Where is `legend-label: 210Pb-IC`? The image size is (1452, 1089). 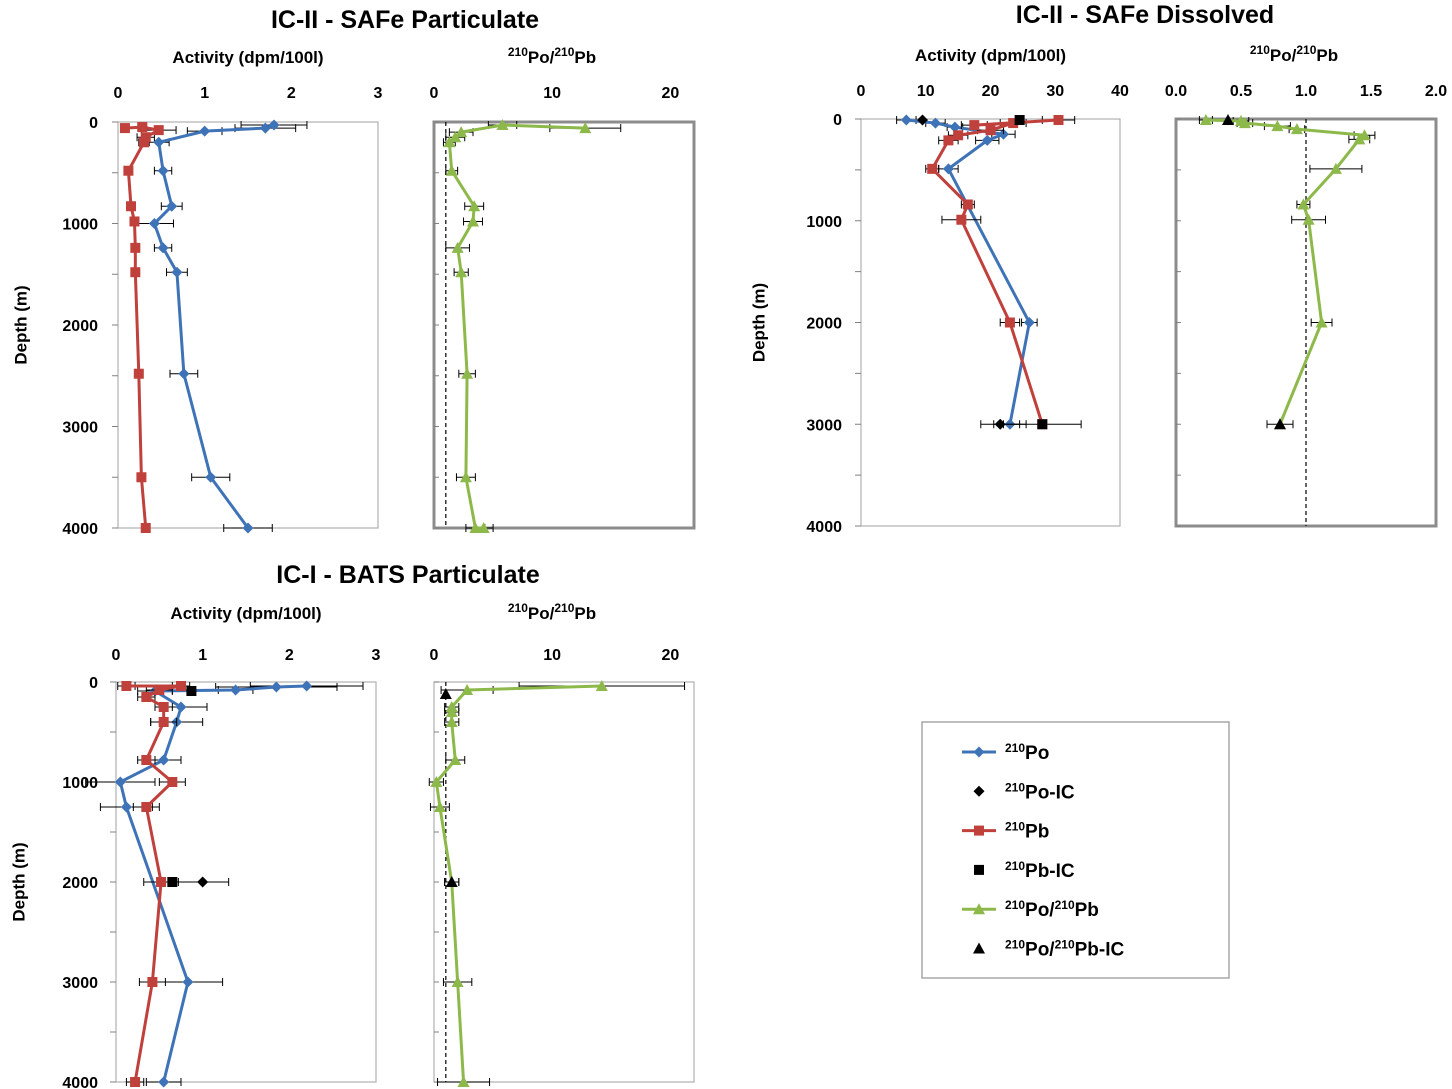 legend-label: 210Pb-IC is located at coordinates (1040, 870).